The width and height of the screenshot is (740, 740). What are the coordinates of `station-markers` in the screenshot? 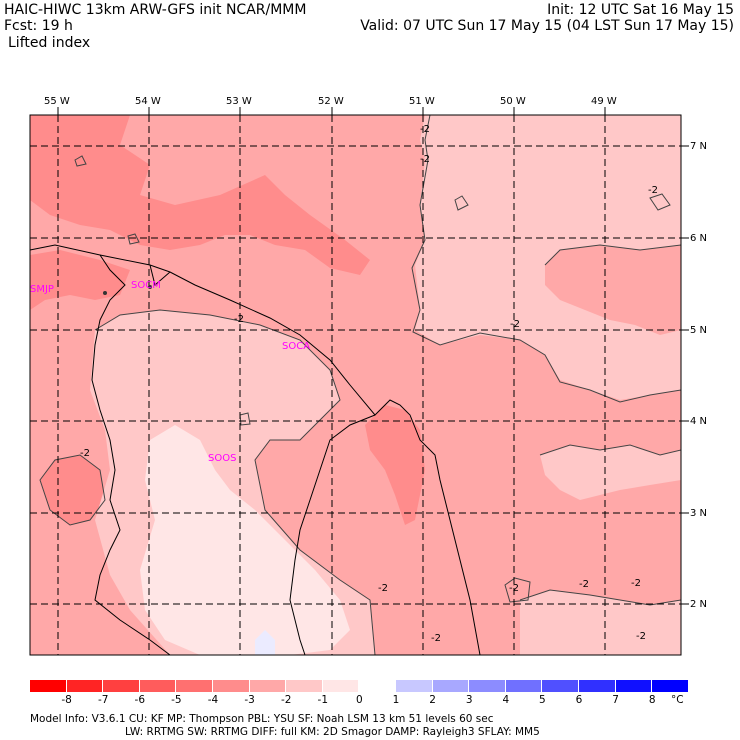 It's located at (127, 290).